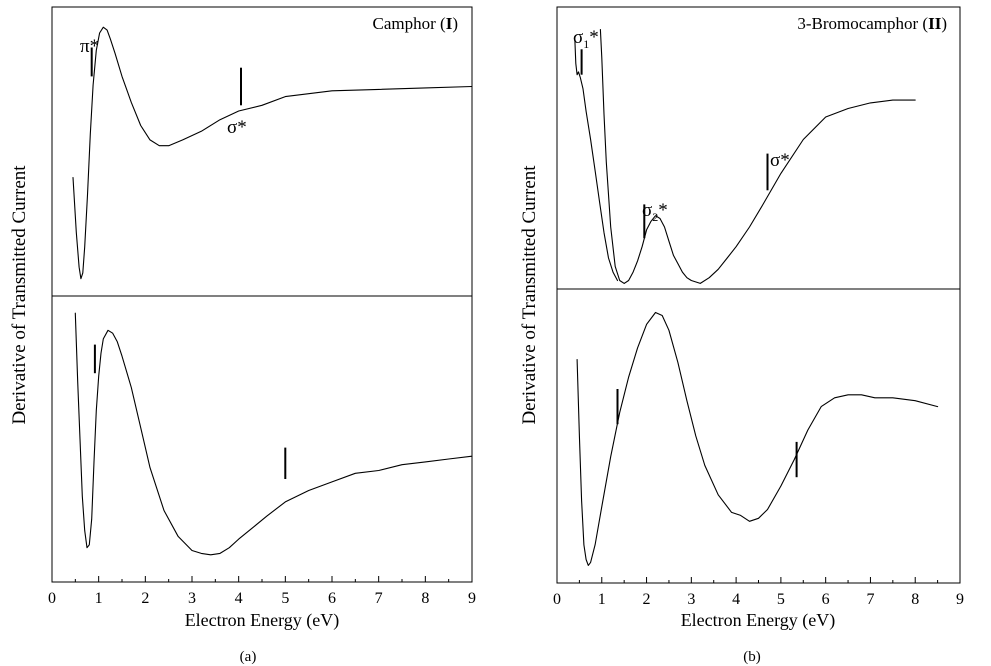 The height and width of the screenshot is (666, 991). I want to click on panel-a-sigma-star-label: σ*, so click(237, 127).